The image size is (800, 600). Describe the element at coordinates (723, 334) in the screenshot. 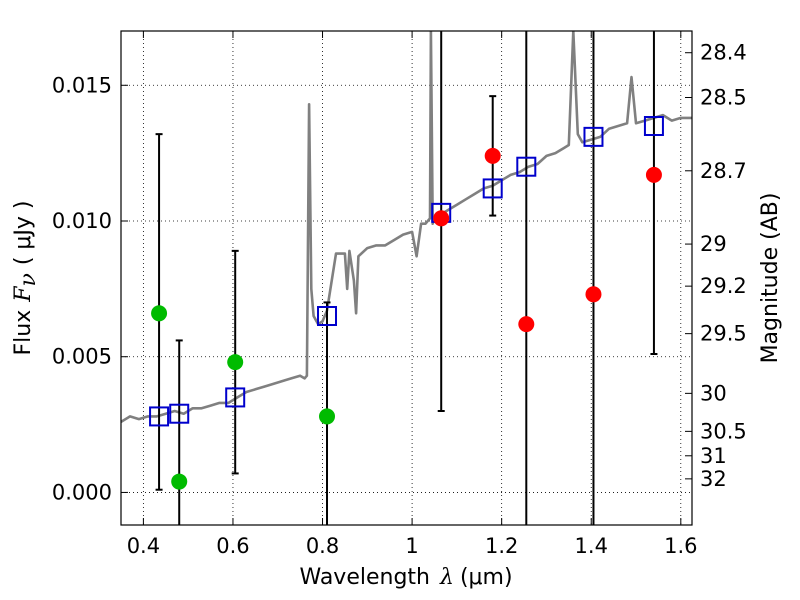

I see `right-tick-label: 29.5` at that location.